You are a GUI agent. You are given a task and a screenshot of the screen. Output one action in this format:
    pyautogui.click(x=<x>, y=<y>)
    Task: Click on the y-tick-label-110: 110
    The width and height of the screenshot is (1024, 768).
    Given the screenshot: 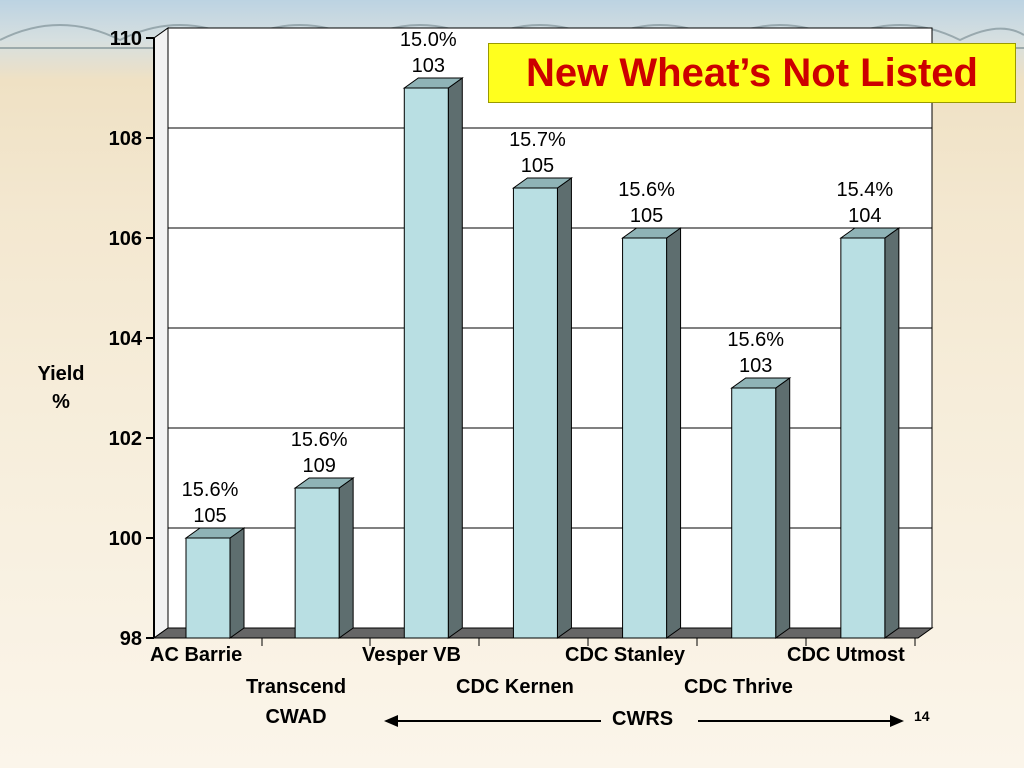 What is the action you would take?
    pyautogui.click(x=126, y=39)
    